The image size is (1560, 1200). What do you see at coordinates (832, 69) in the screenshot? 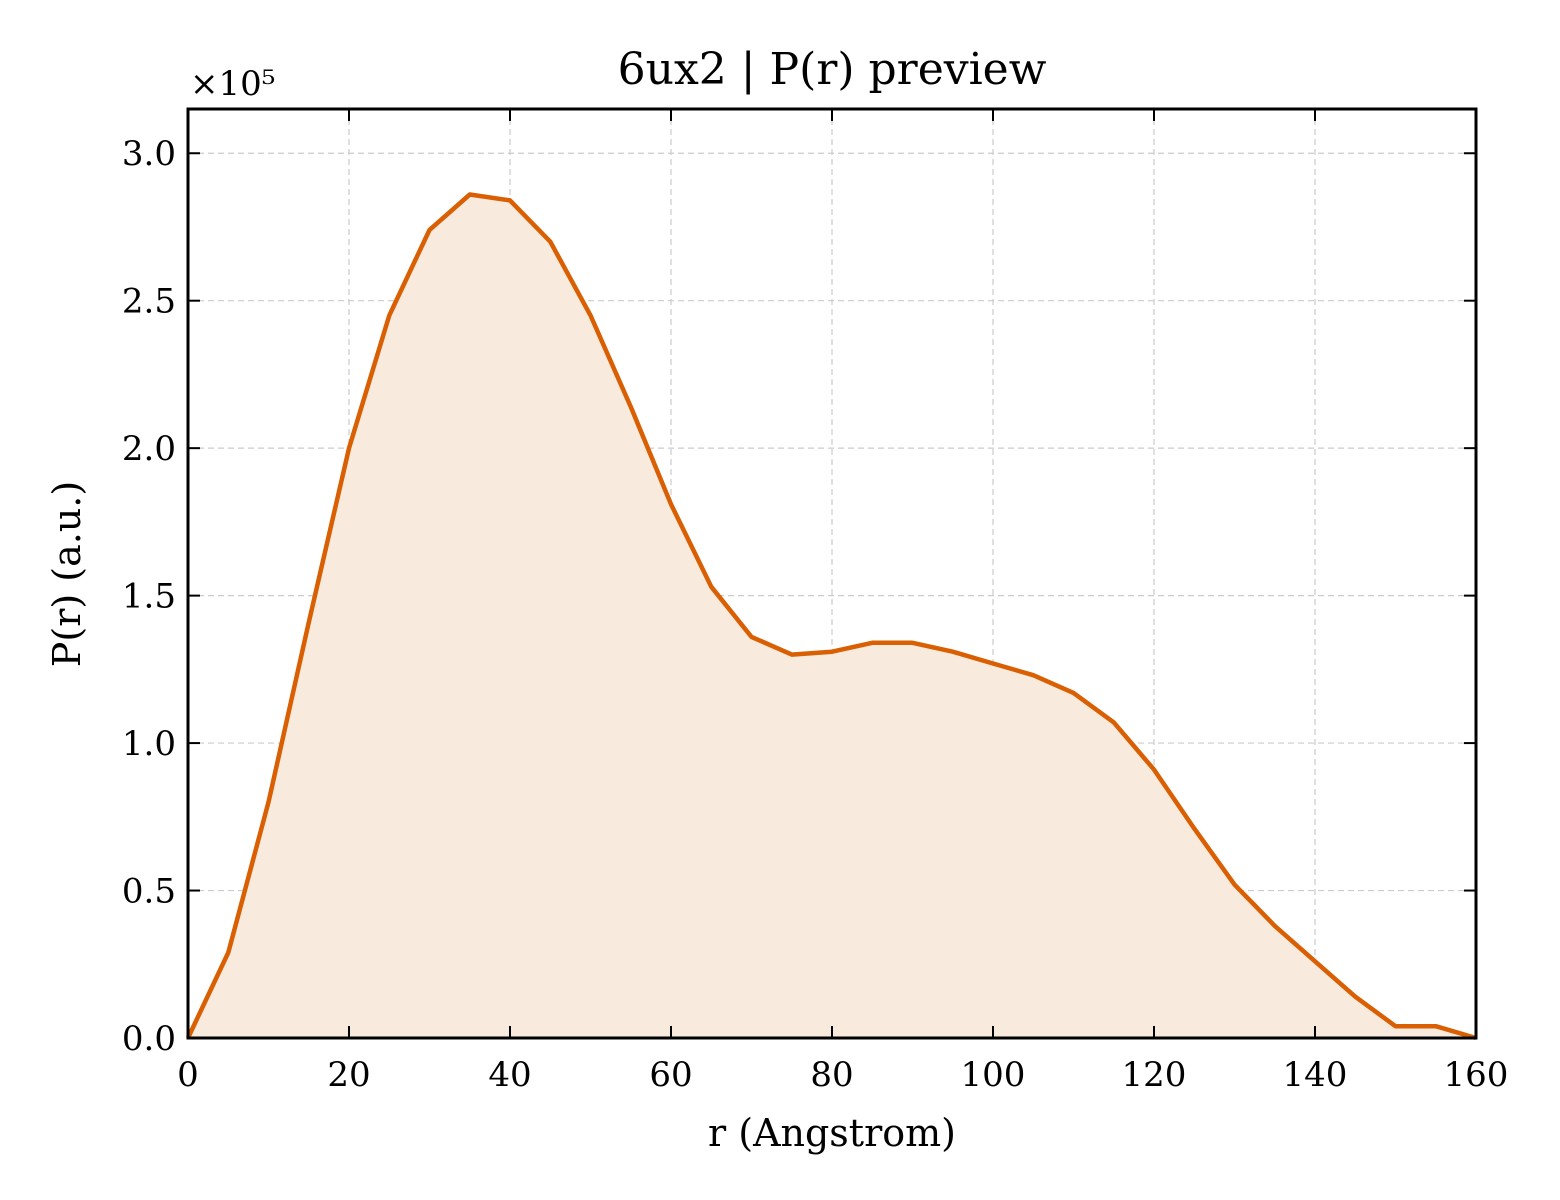
I see `chart-title: 6ux2 | P(r) preview` at bounding box center [832, 69].